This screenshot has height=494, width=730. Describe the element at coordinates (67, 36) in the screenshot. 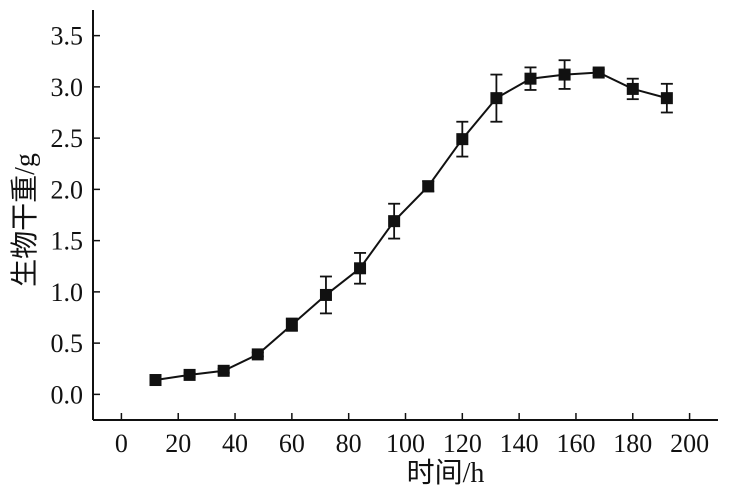

I see `y-tick-label: 3.5` at that location.